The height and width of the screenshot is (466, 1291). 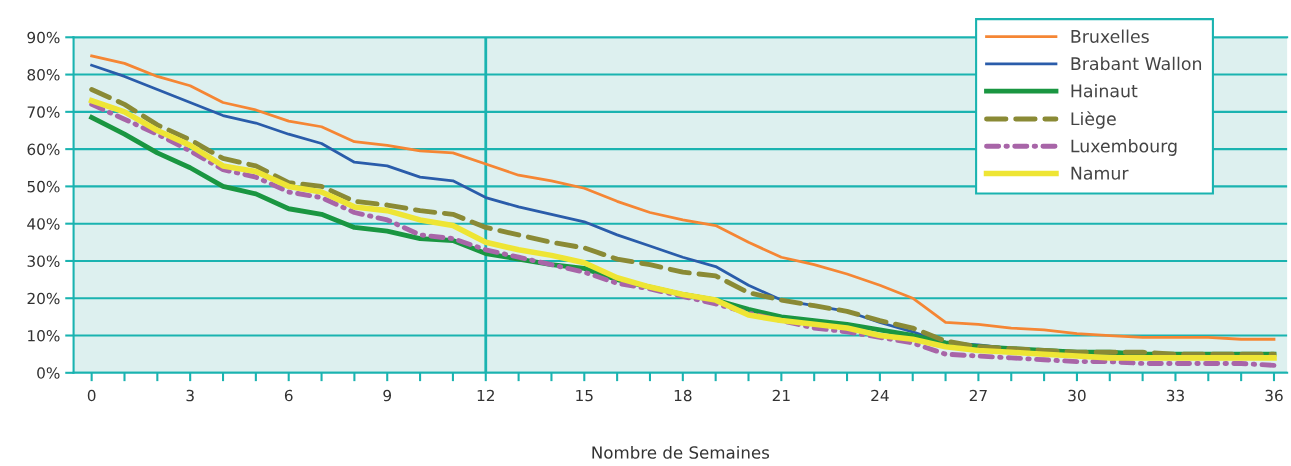 I want to click on y-tick-label: 70%, so click(x=43, y=112).